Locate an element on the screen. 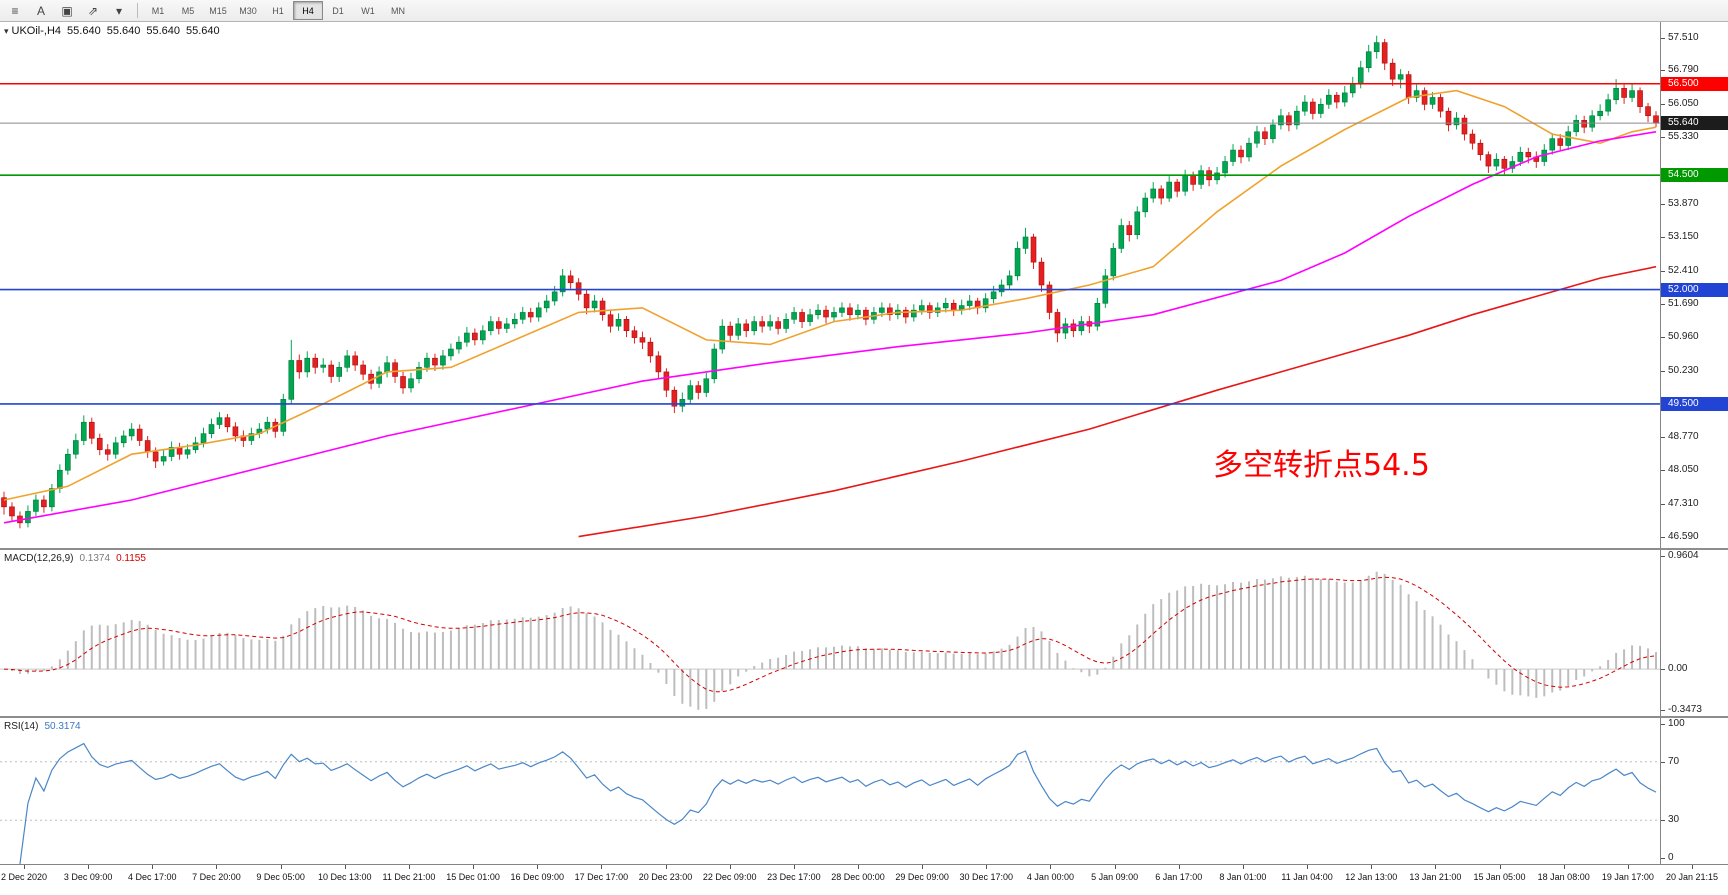  chart-annotation-text: 多空转折点54.5 is located at coordinates (1321, 465).